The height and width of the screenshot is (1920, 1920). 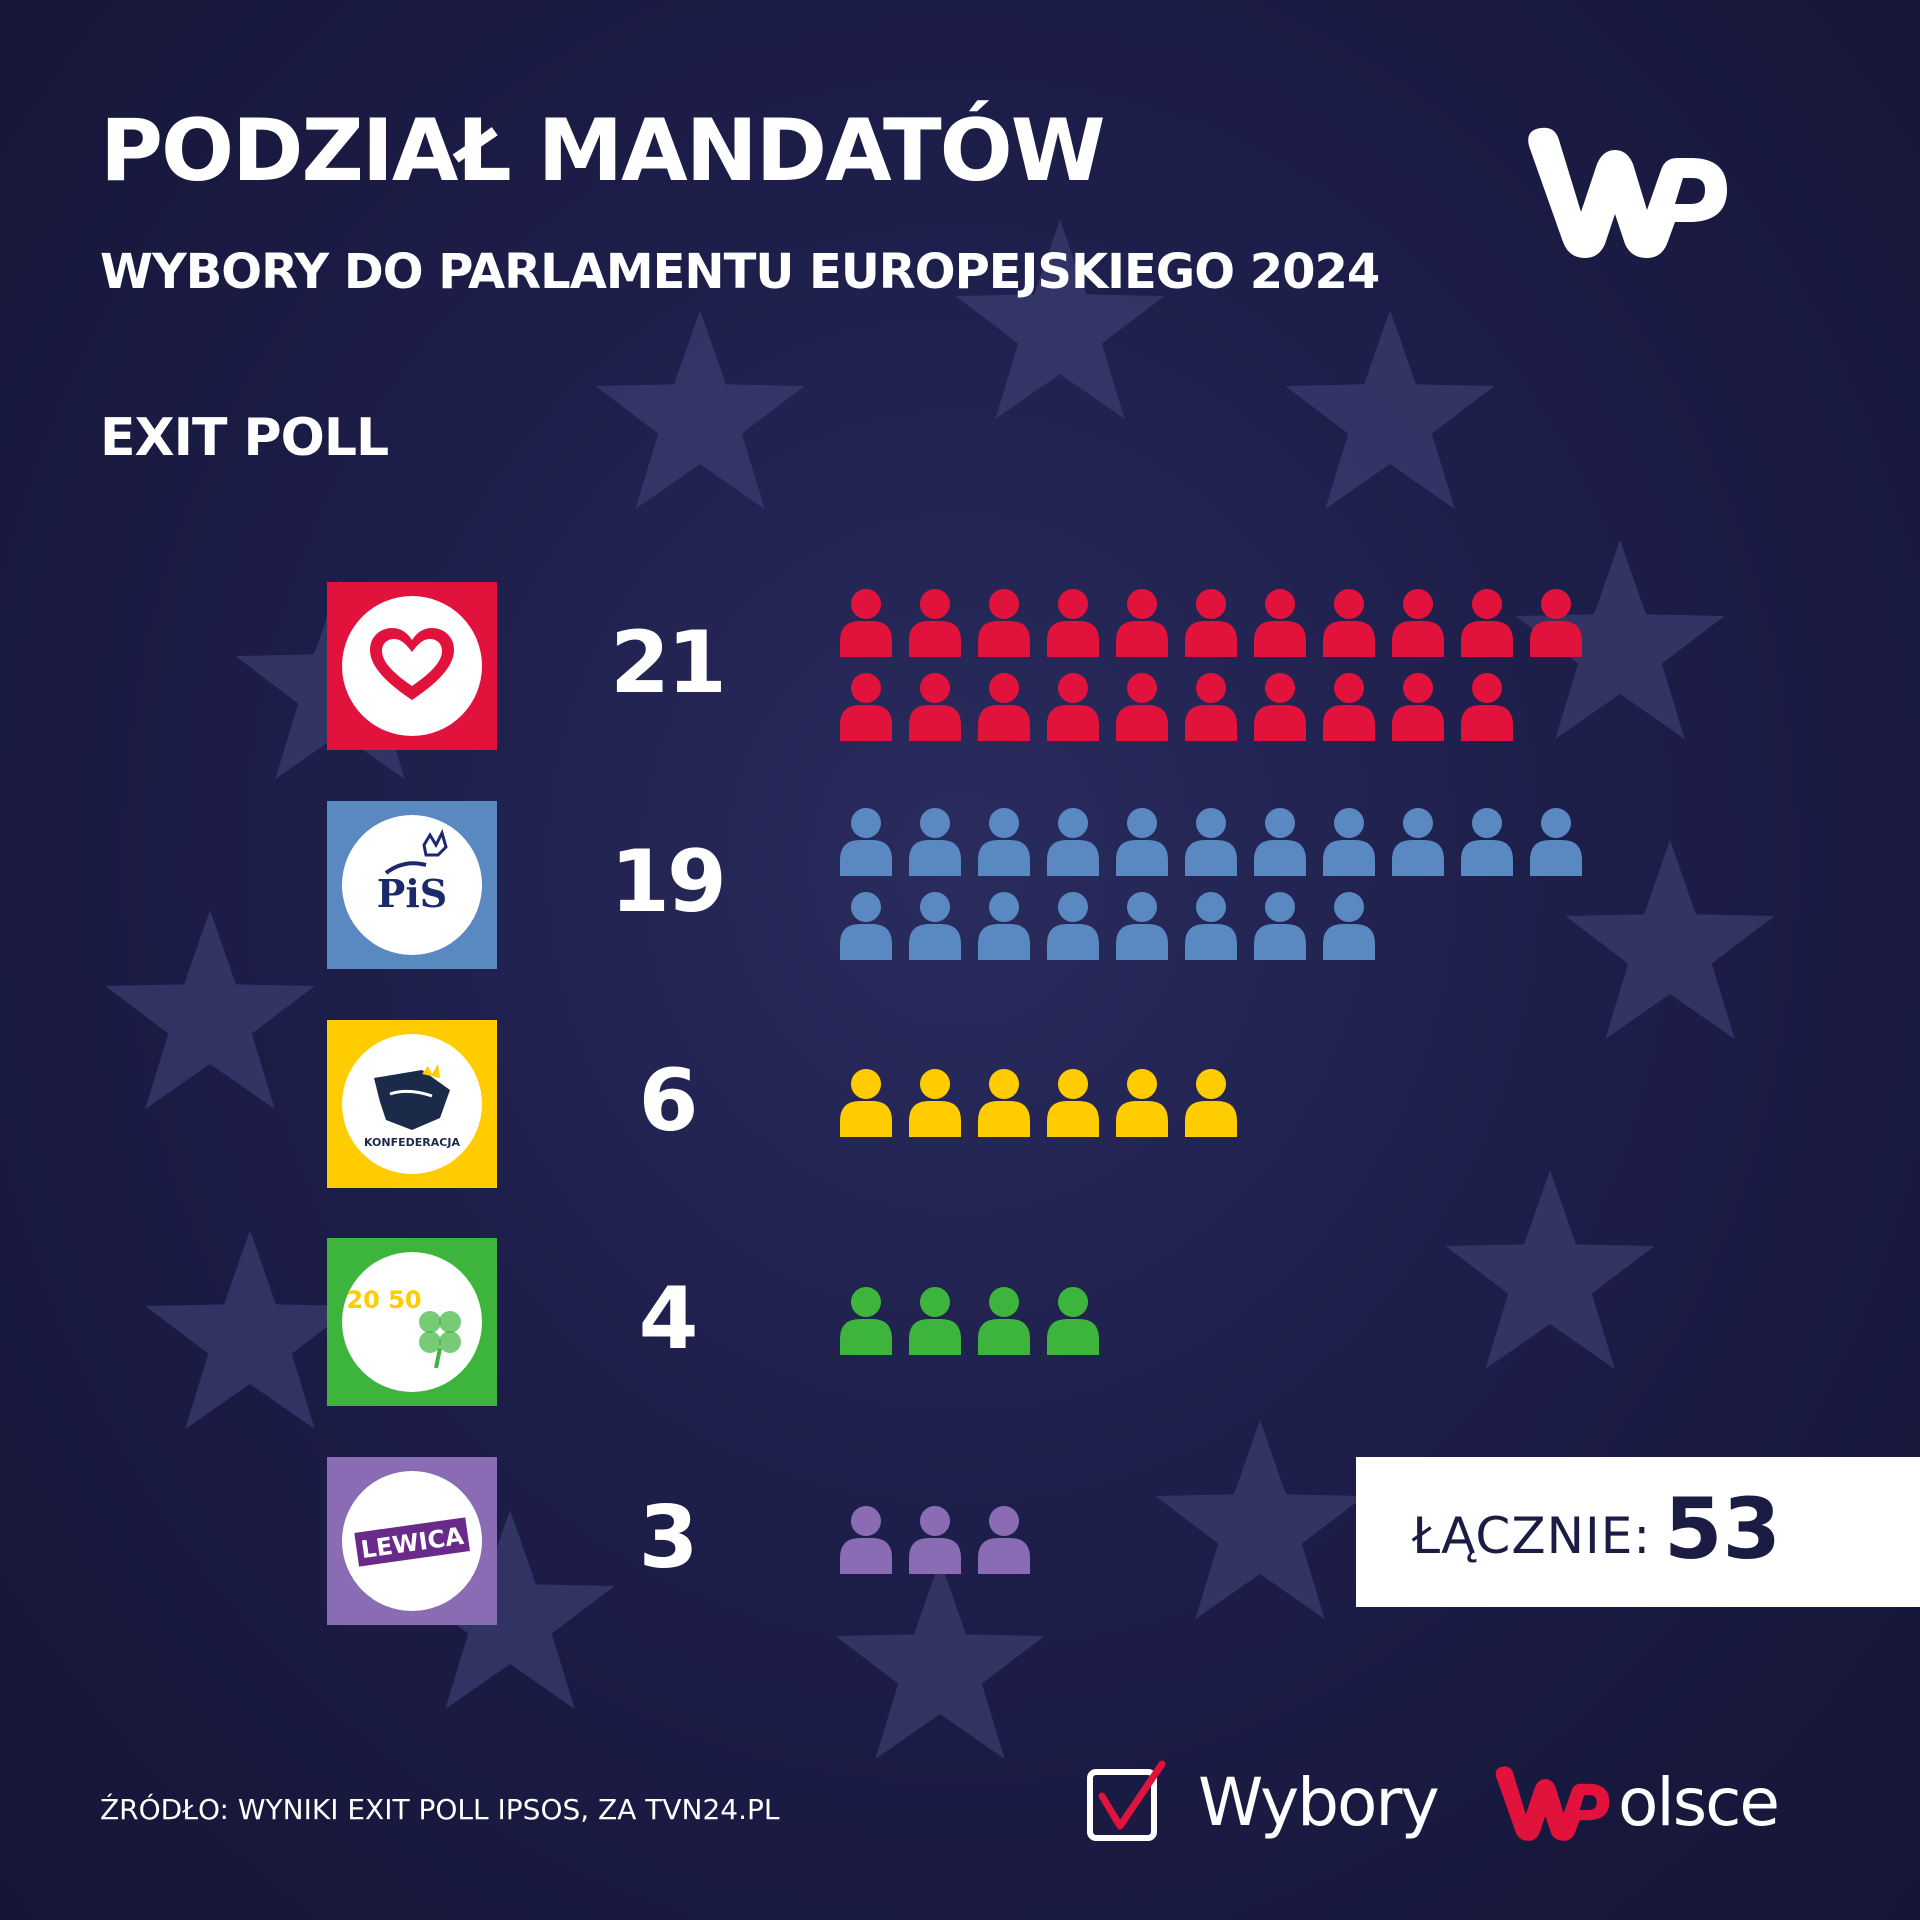 What do you see at coordinates (1126, 1800) in the screenshot?
I see `ballot-check-icon` at bounding box center [1126, 1800].